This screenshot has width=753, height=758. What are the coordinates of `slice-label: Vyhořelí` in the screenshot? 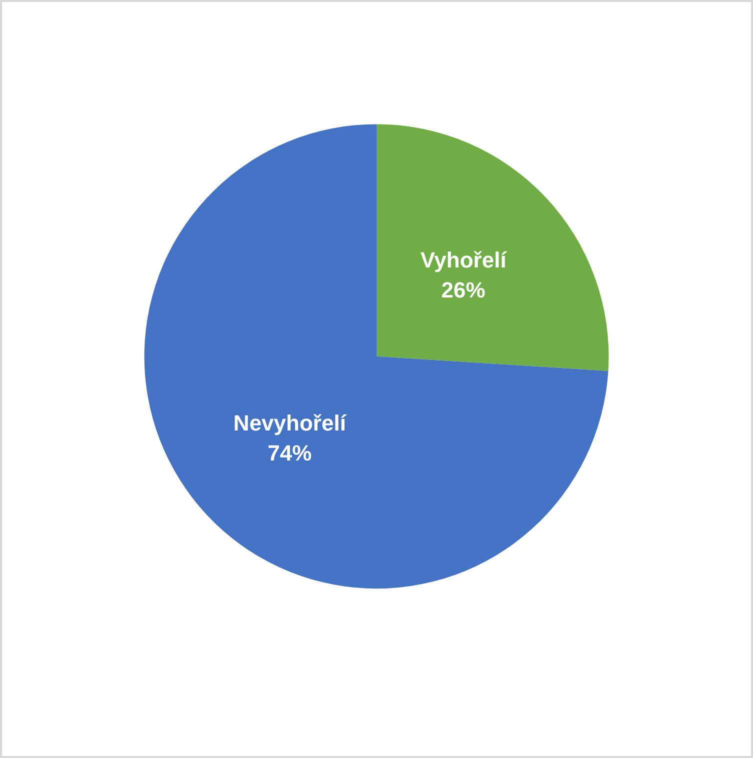 It's located at (464, 259).